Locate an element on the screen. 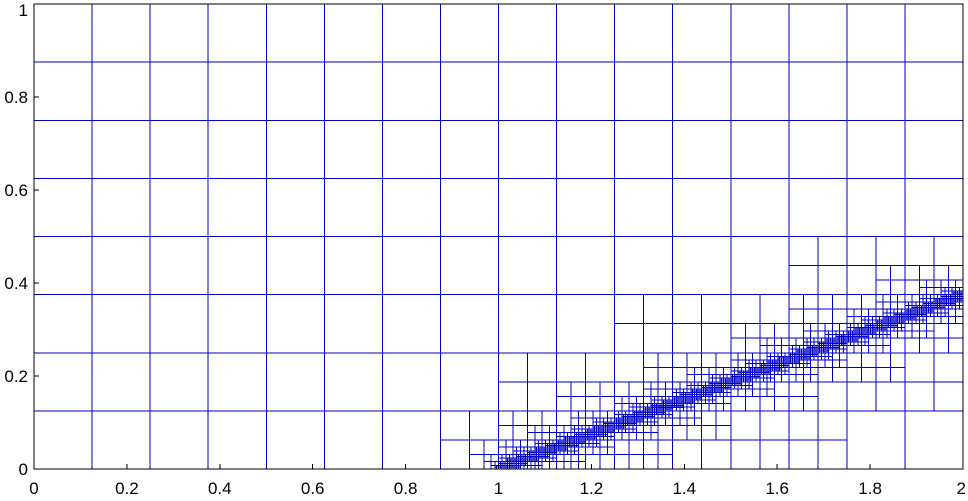 The width and height of the screenshot is (968, 501). y-tick-label: 0.4 is located at coordinates (16, 283).